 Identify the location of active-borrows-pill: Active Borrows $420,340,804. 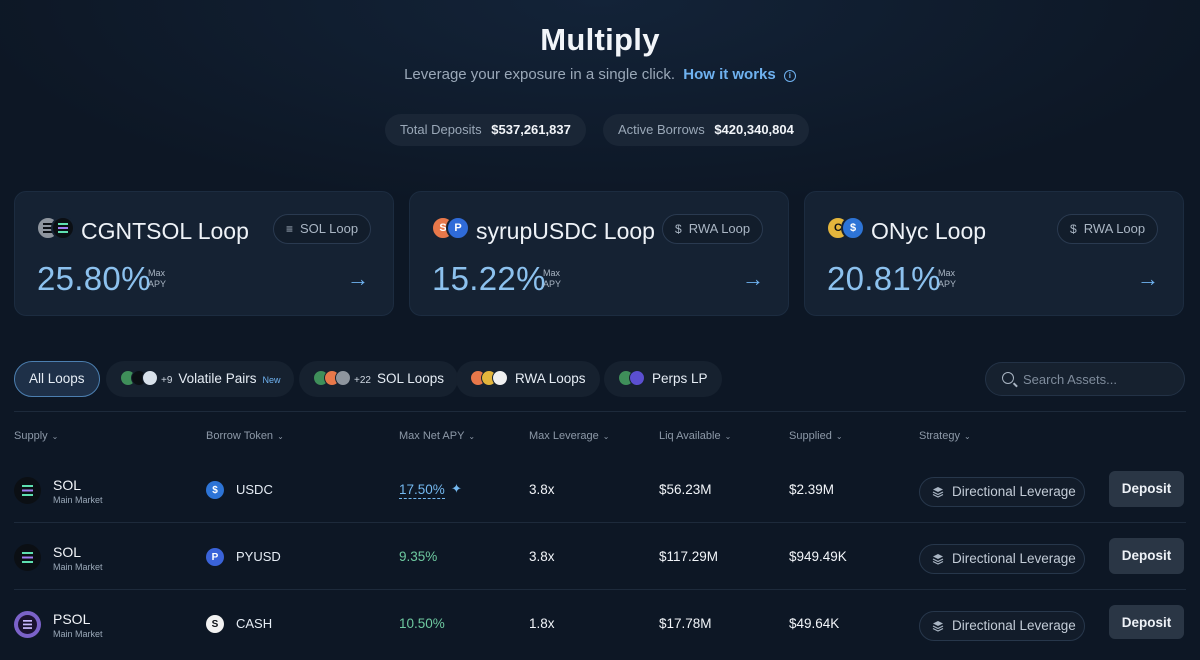
(706, 130).